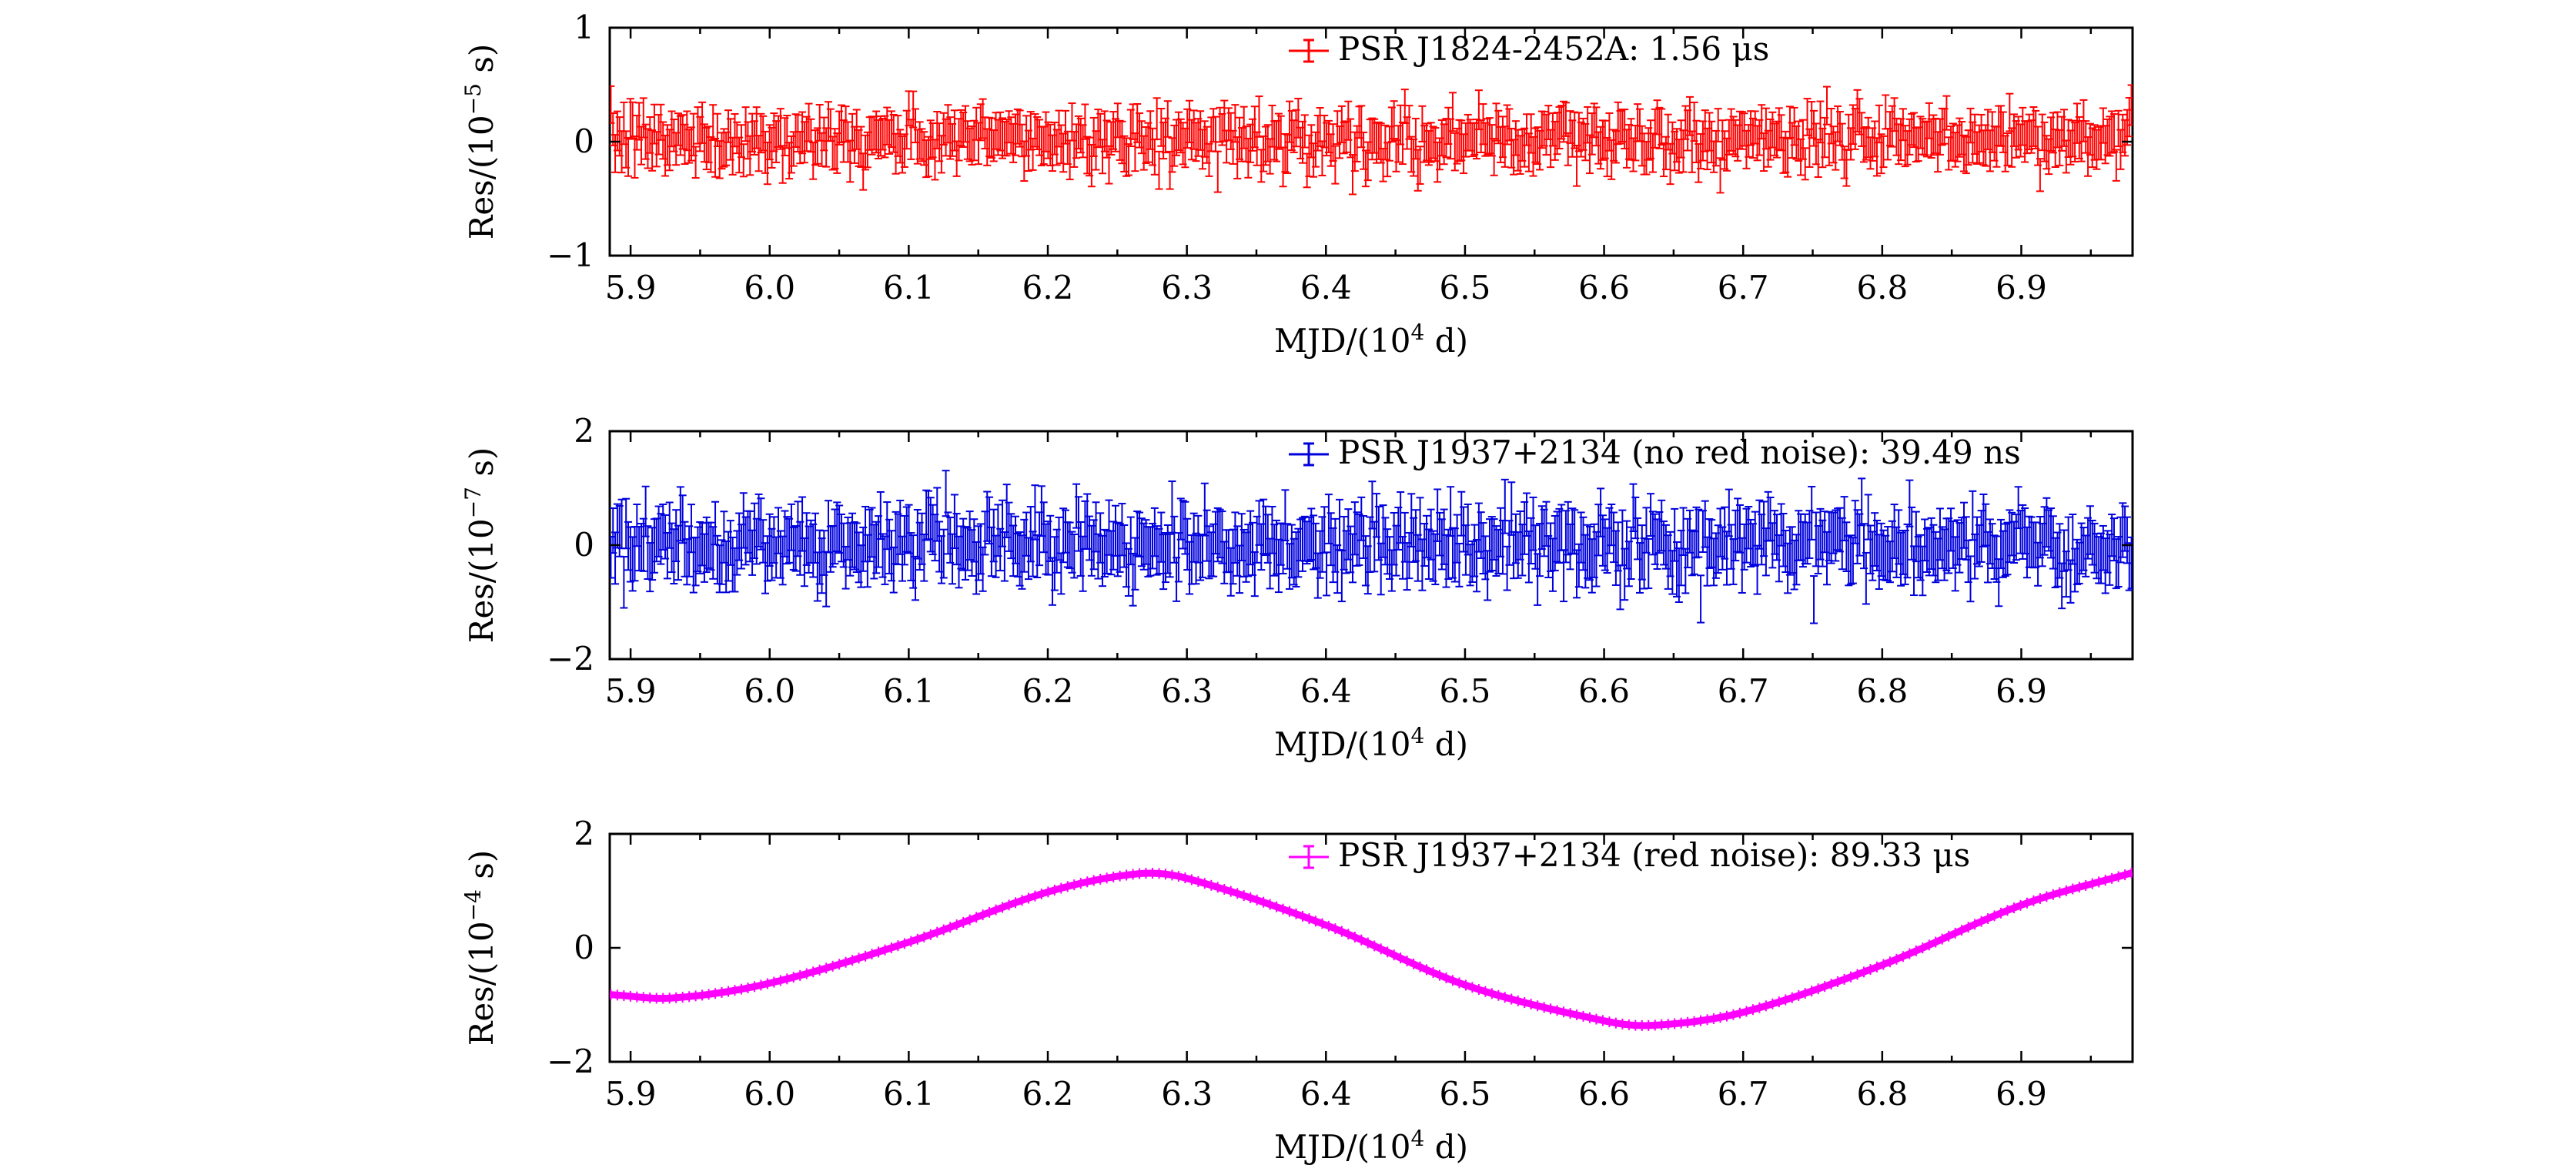 The image size is (2576, 1175). What do you see at coordinates (584, 27) in the screenshot?
I see `y-tick-label: 1` at bounding box center [584, 27].